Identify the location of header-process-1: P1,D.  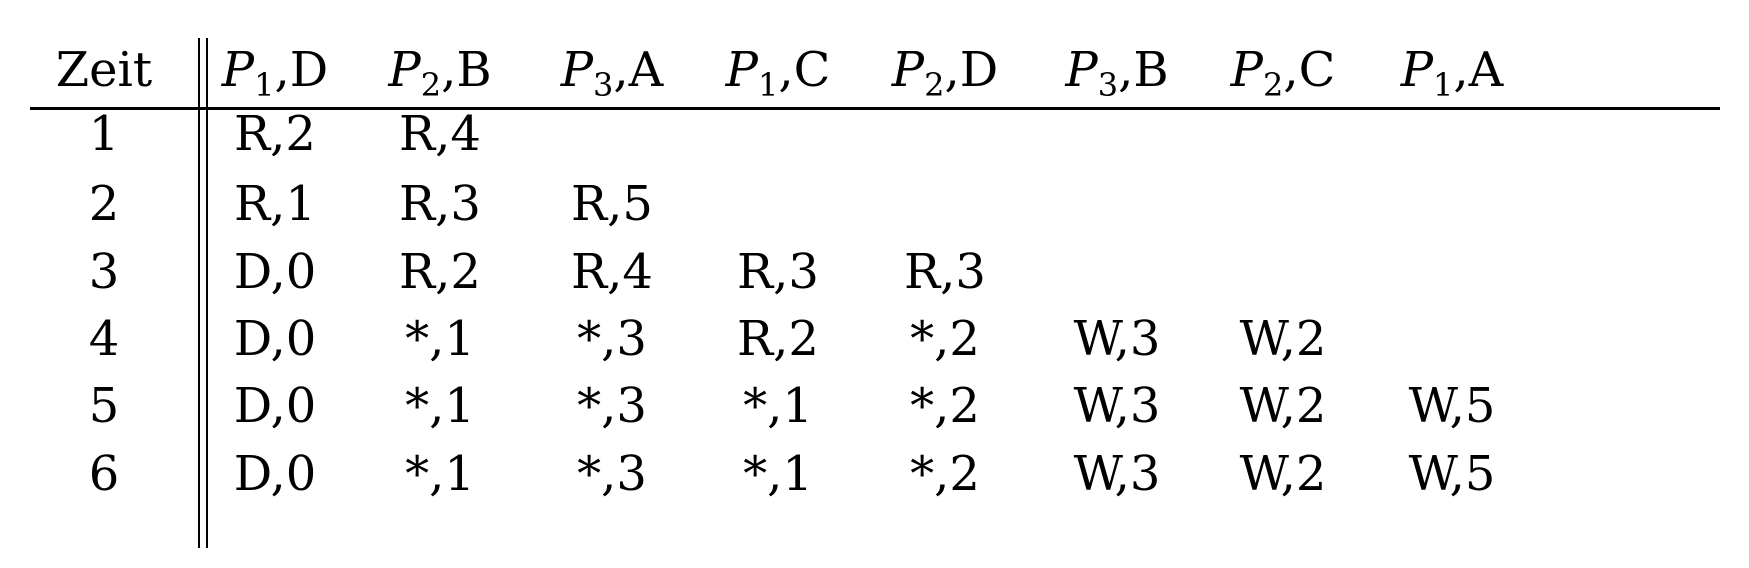
(275, 73).